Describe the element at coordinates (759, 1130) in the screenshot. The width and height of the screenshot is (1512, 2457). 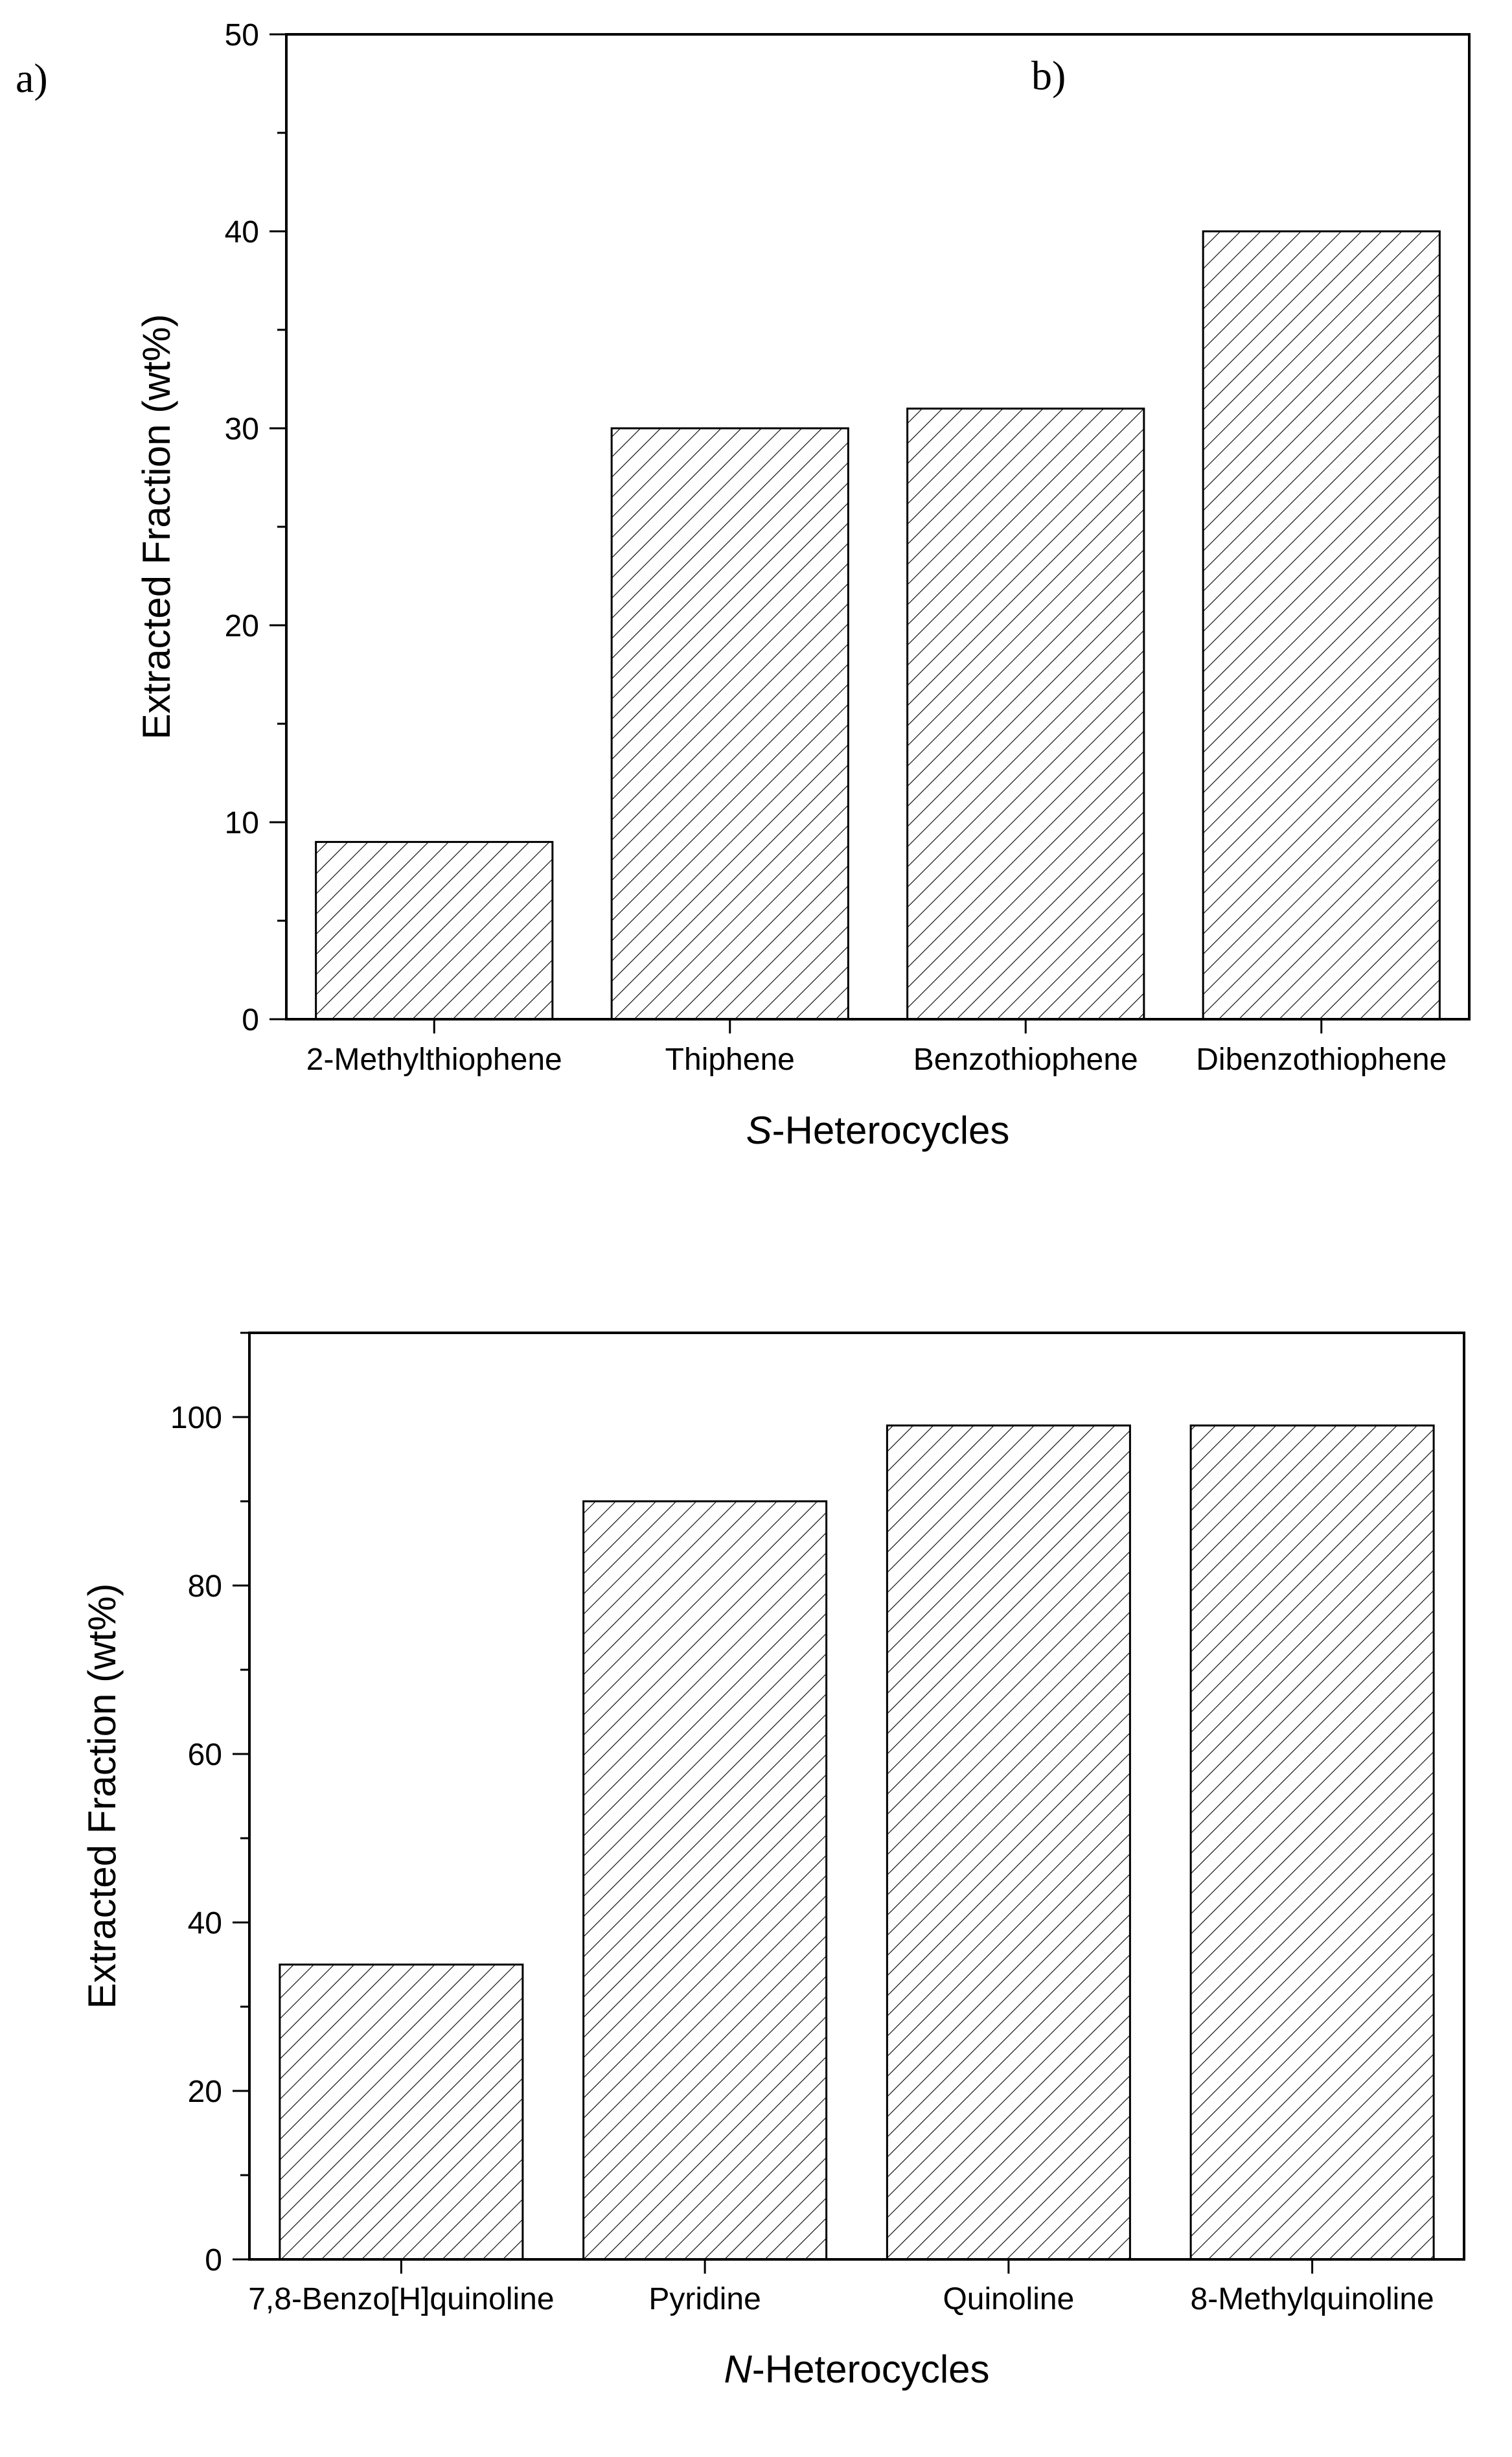
I see `x-axis-title-italic: S` at that location.